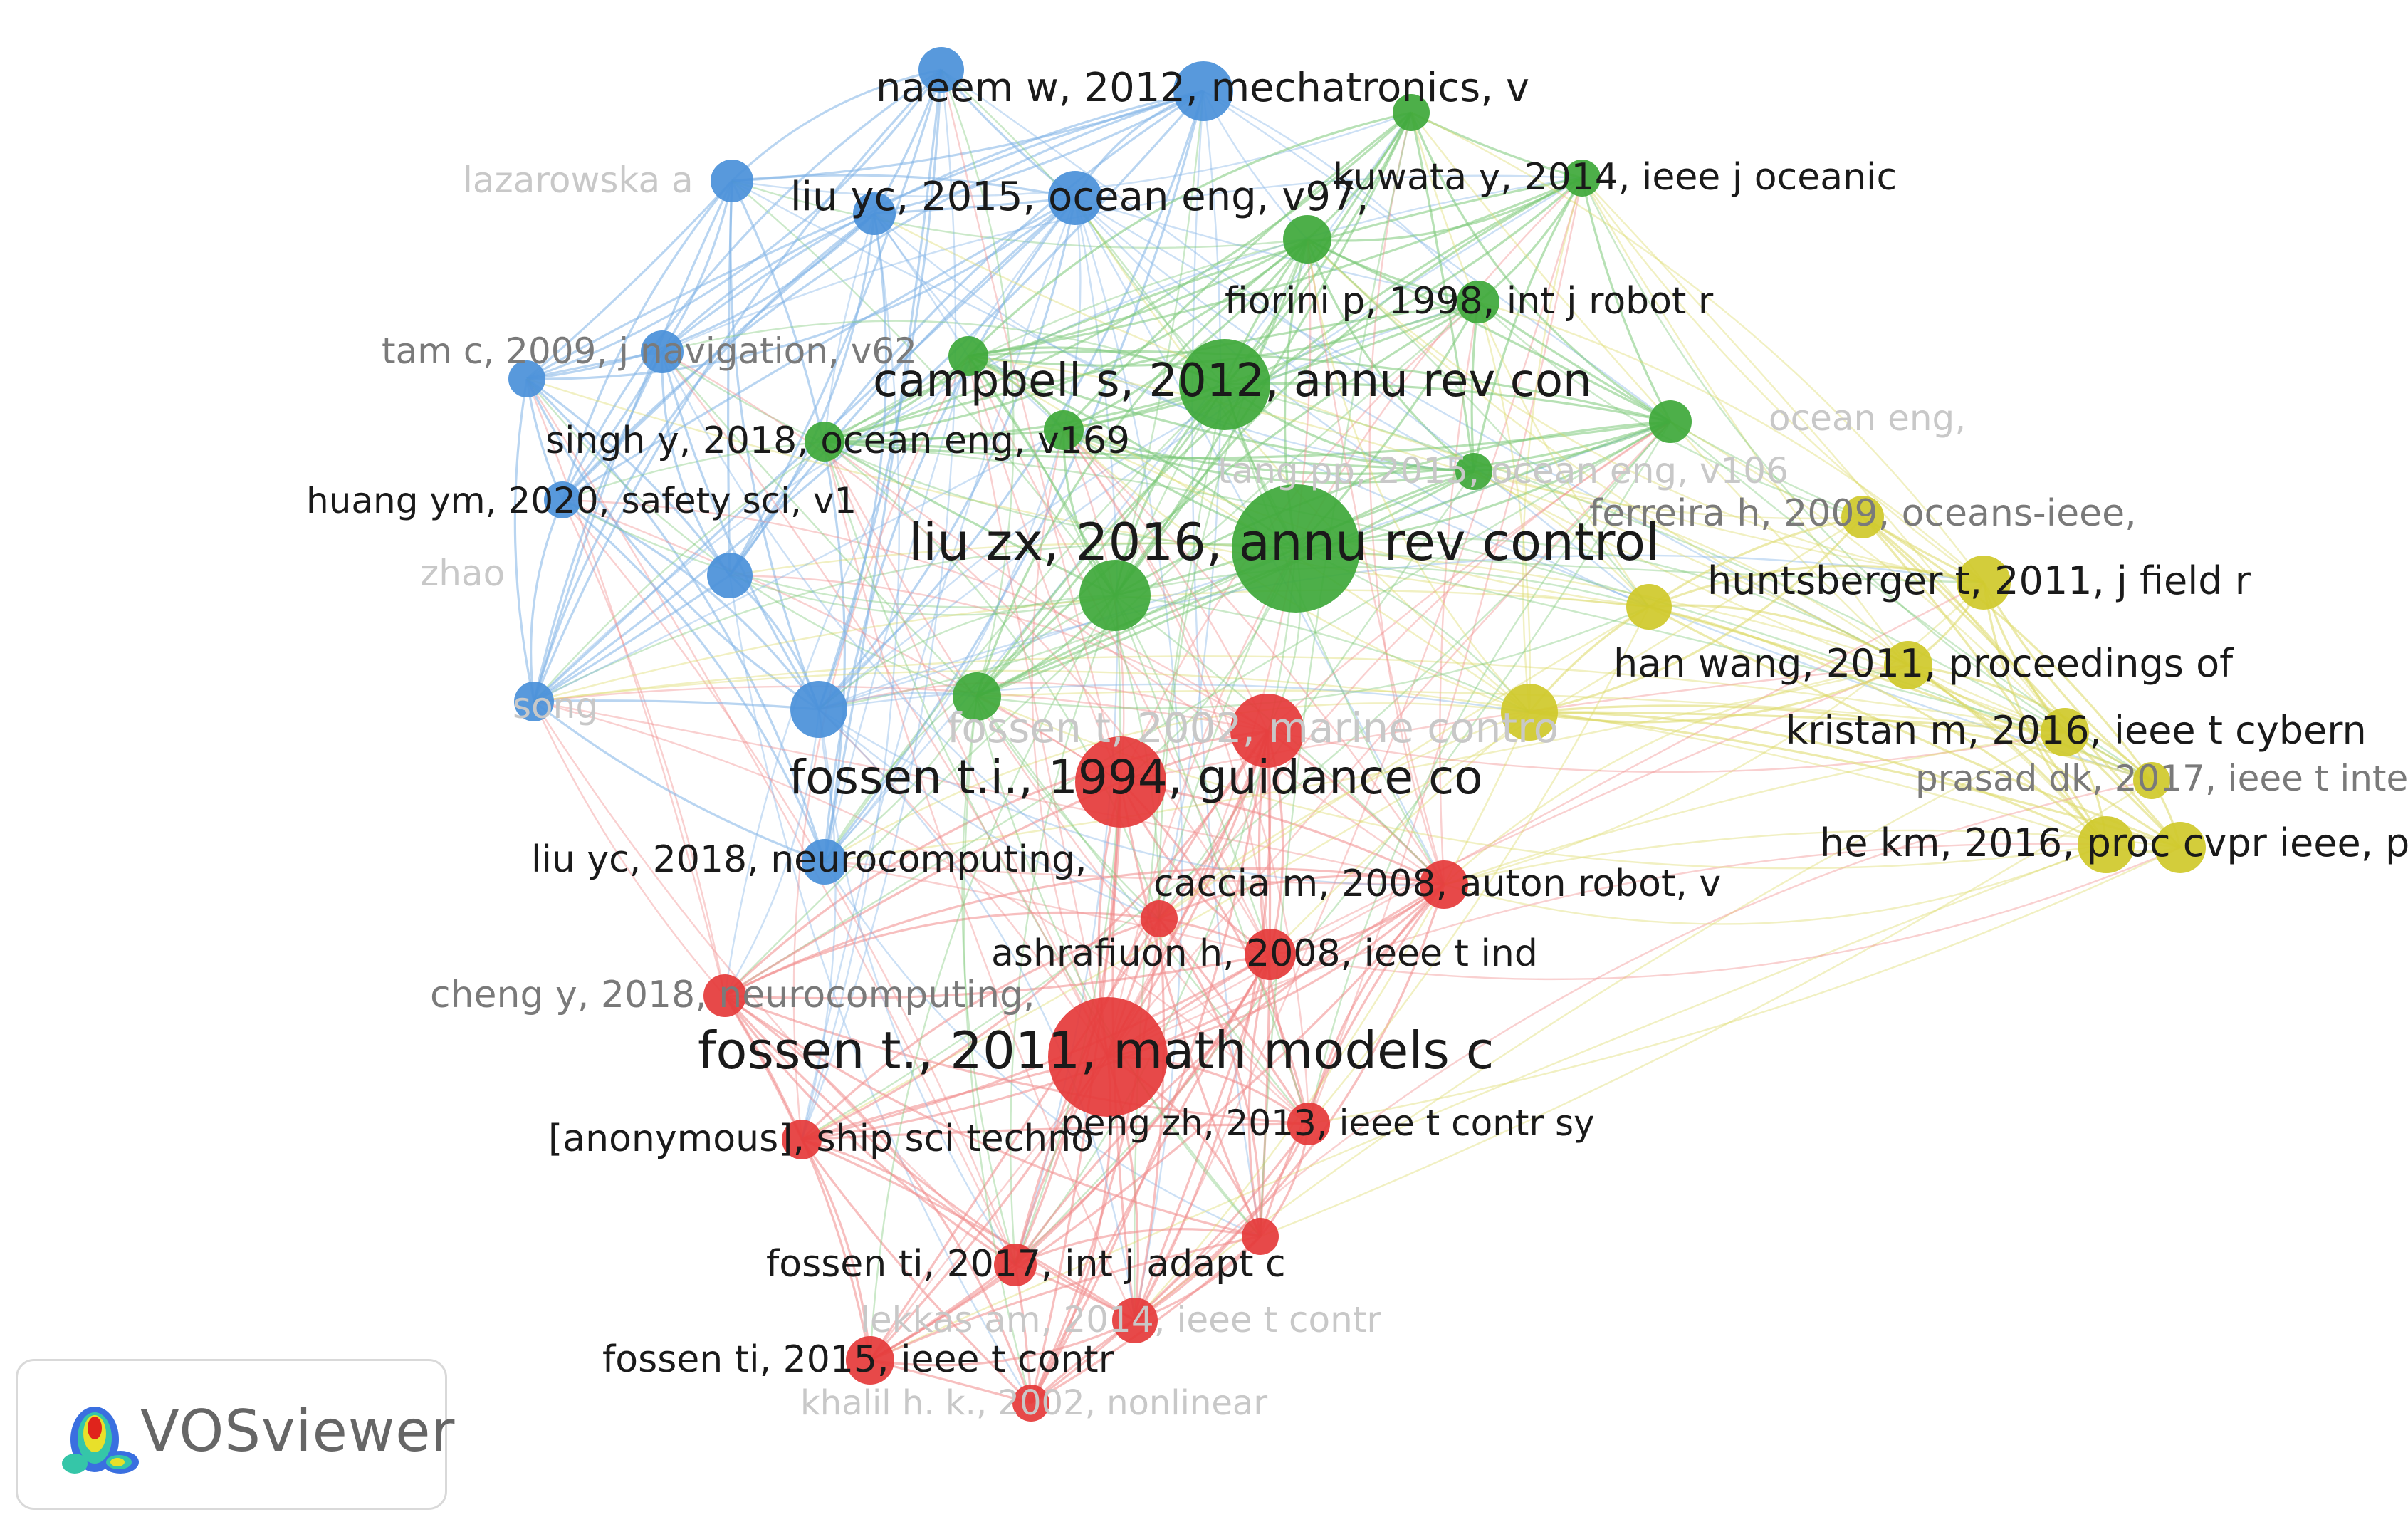 Image resolution: width=2408 pixels, height=1527 pixels. What do you see at coordinates (562, 499) in the screenshot?
I see `node-huangym` at bounding box center [562, 499].